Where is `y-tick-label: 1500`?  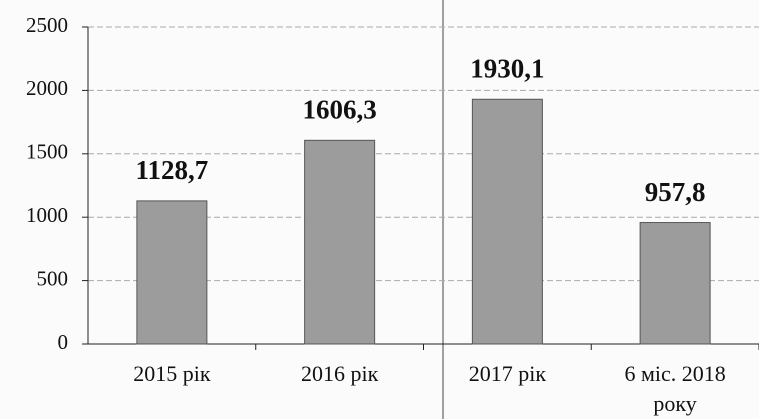
y-tick-label: 1500 is located at coordinates (47, 152).